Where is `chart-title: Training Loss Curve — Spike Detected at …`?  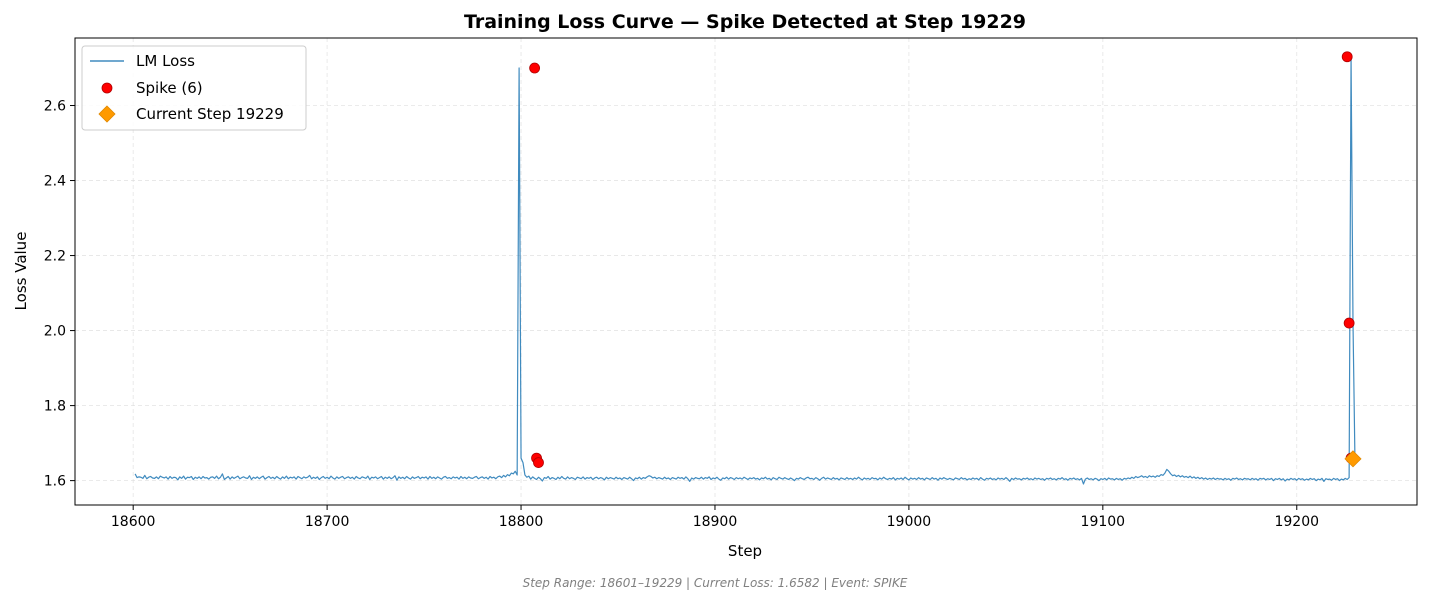 chart-title: Training Loss Curve — Spike Detected at … is located at coordinates (745, 22).